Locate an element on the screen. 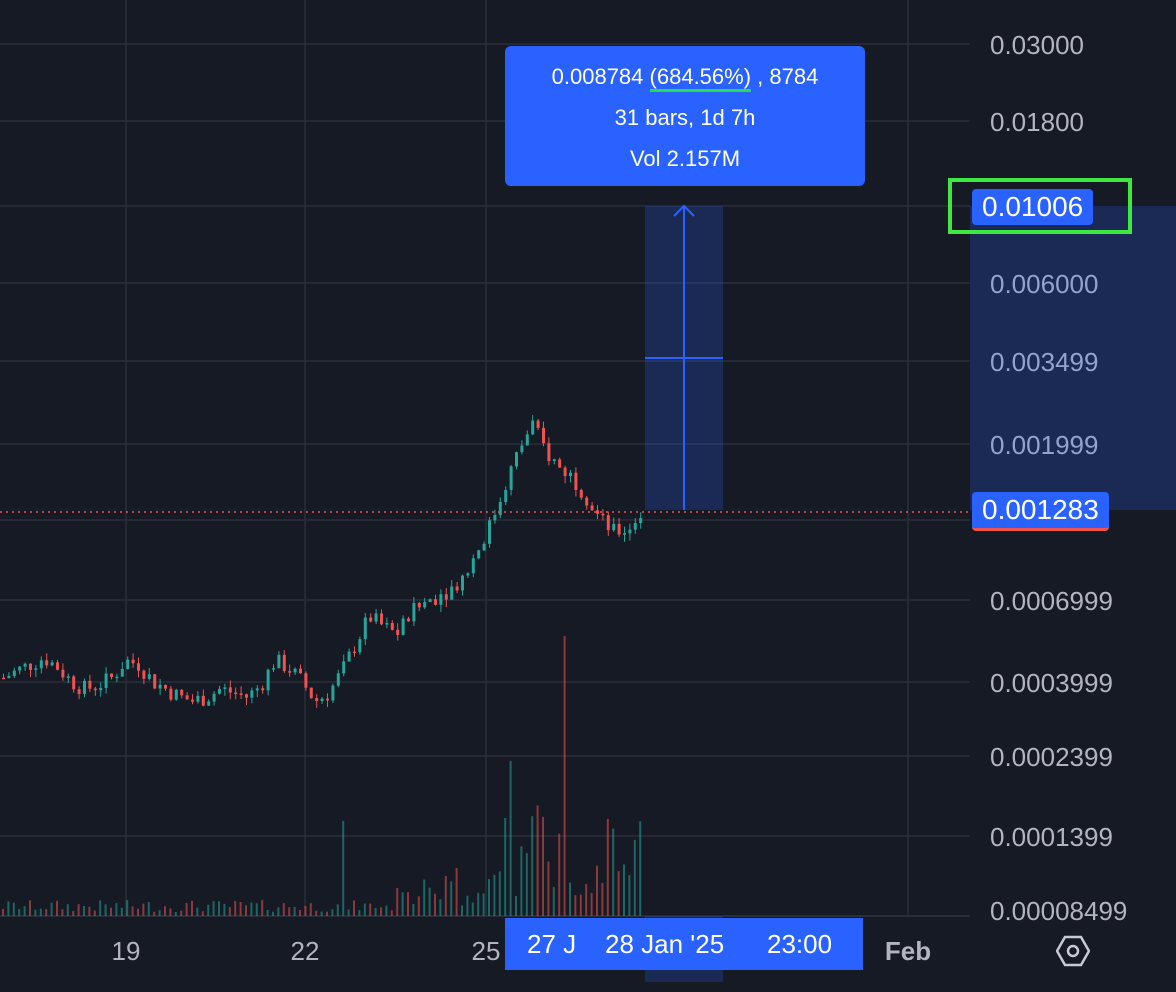 The width and height of the screenshot is (1176, 992). settings-gear-icon is located at coordinates (1073, 951).